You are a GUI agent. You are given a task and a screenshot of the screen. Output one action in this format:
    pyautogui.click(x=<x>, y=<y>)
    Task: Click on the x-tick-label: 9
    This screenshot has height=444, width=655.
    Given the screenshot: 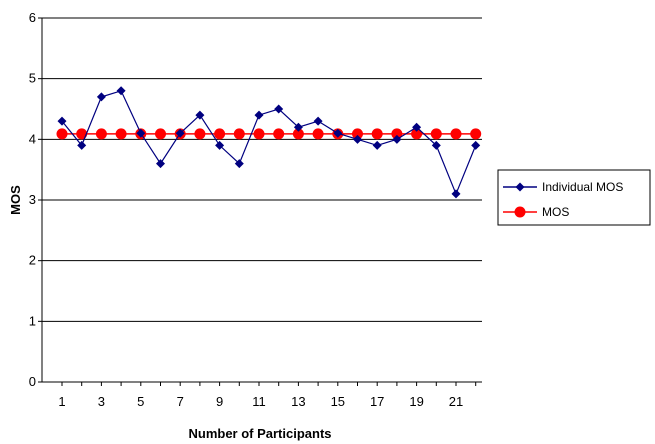 What is the action you would take?
    pyautogui.click(x=219, y=401)
    